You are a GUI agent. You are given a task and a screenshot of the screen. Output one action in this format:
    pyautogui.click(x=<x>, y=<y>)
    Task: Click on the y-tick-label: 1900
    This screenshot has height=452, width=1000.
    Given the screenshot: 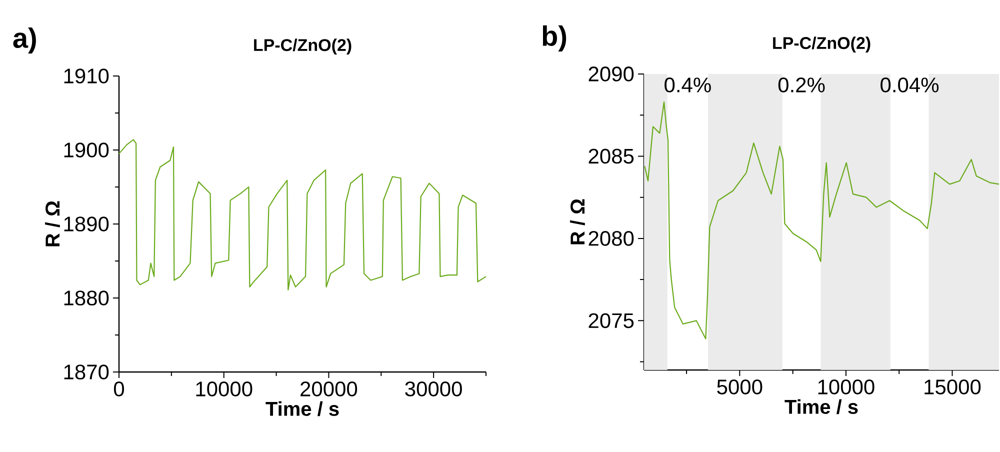 What is the action you would take?
    pyautogui.click(x=86, y=150)
    